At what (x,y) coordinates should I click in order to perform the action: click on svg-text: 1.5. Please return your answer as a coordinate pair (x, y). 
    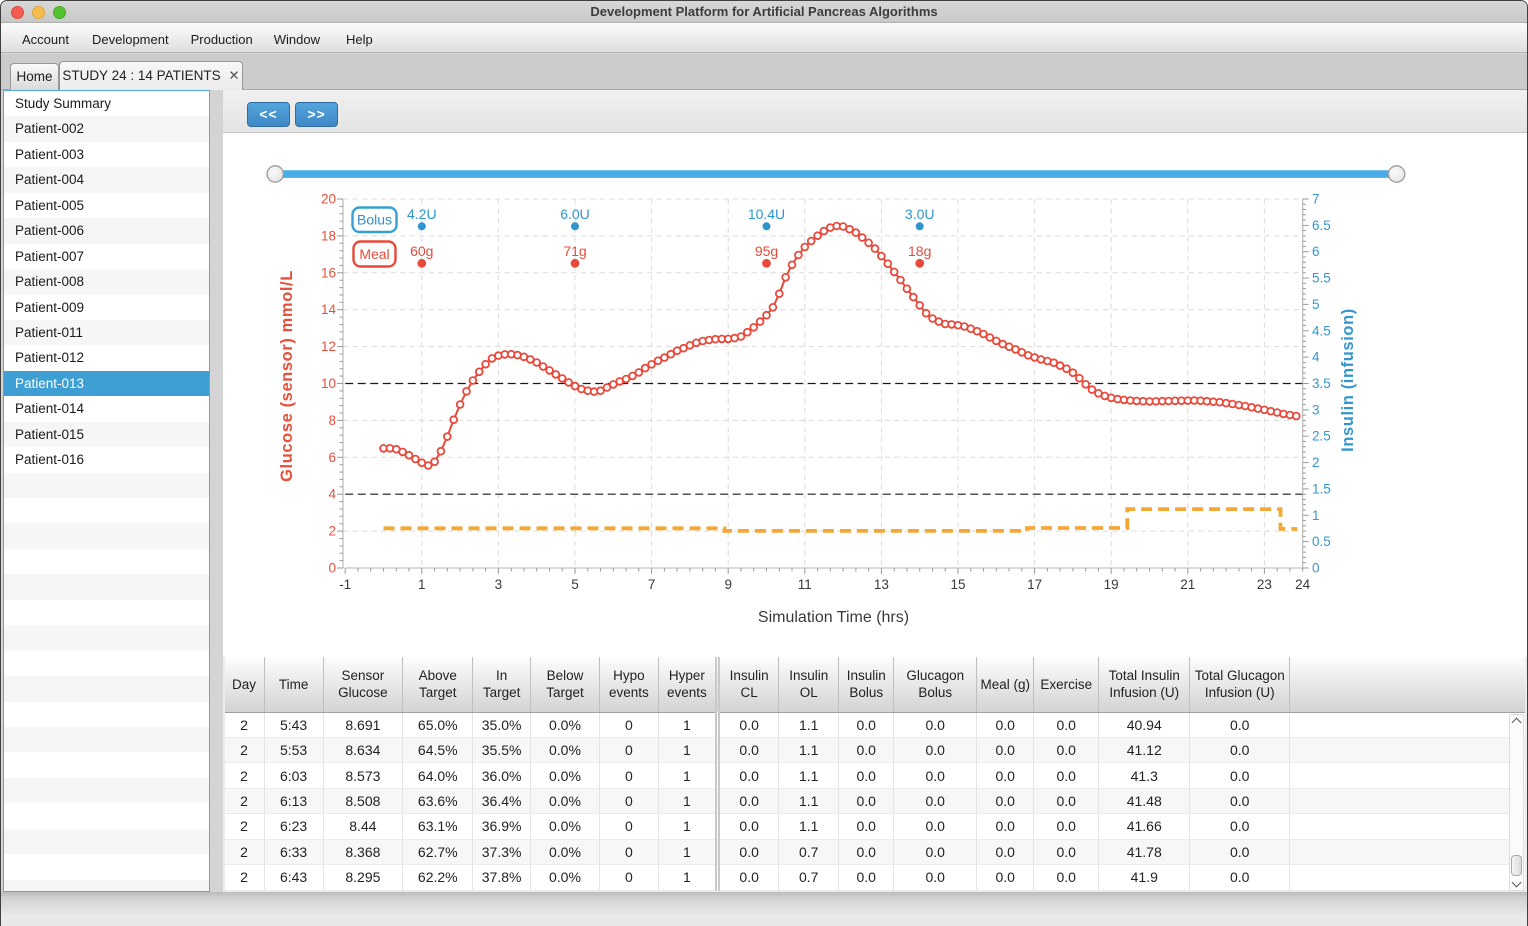
    Looking at the image, I should click on (1321, 488).